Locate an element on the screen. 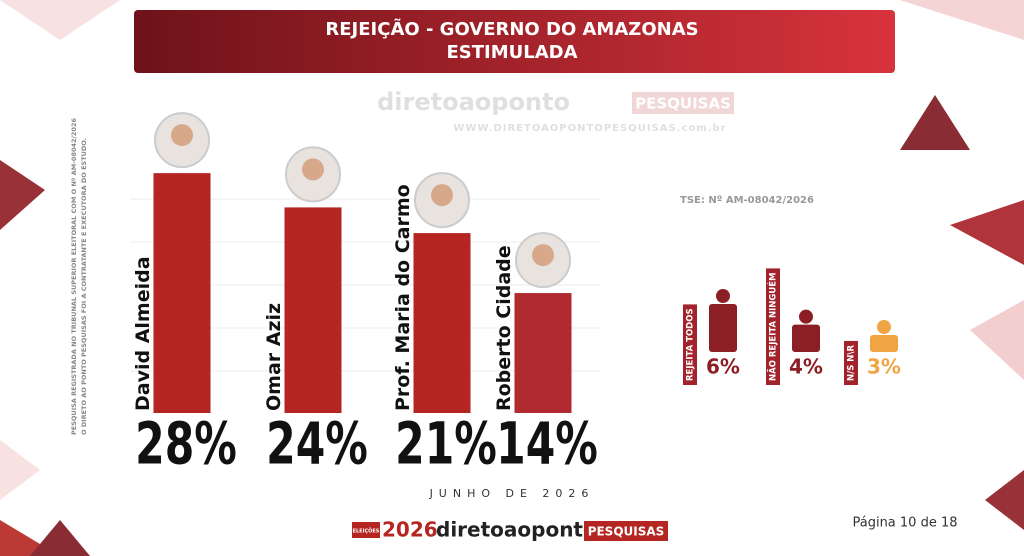 The width and height of the screenshot is (1024, 556). footer-tag-box is located at coordinates (626, 531).